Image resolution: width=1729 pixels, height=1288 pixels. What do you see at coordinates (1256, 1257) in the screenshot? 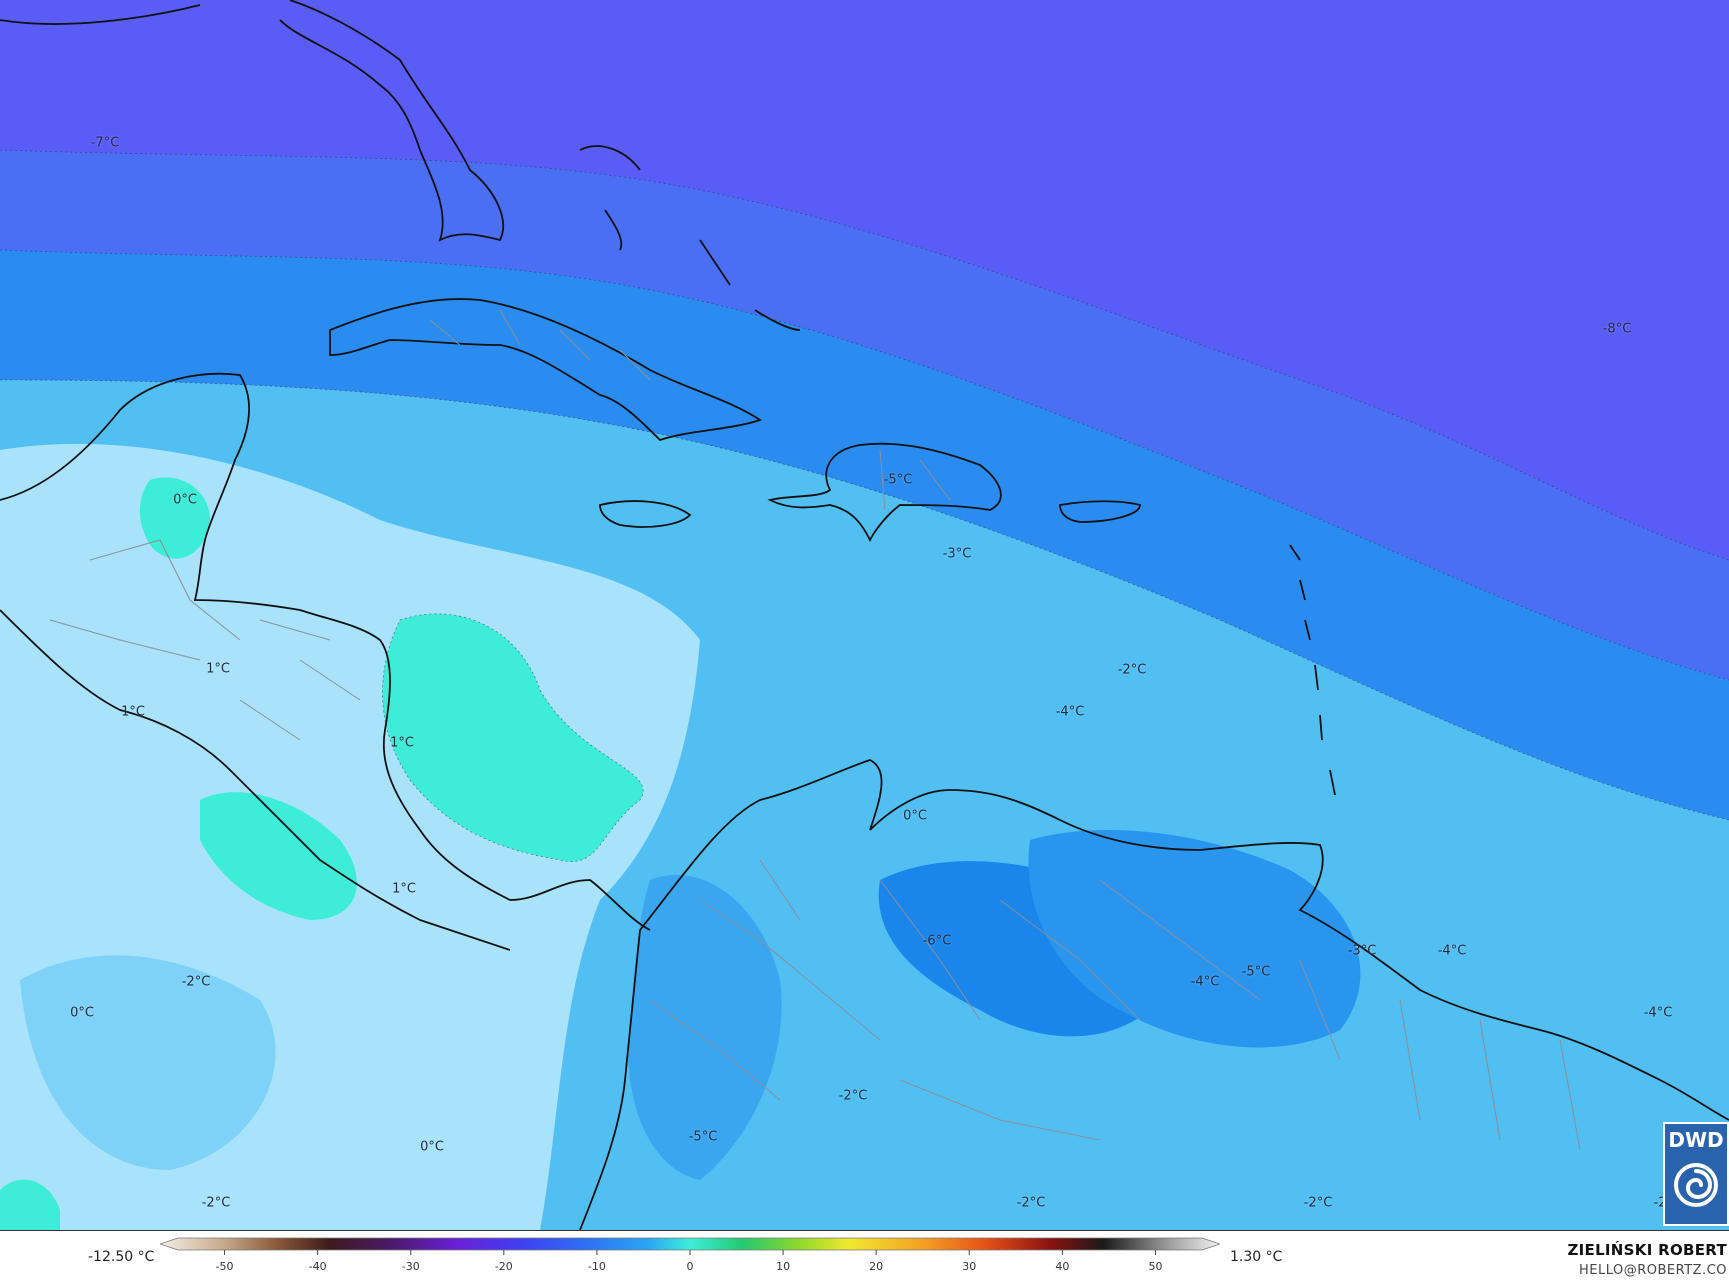
I see `legend-max-label: 1.30 °C` at bounding box center [1256, 1257].